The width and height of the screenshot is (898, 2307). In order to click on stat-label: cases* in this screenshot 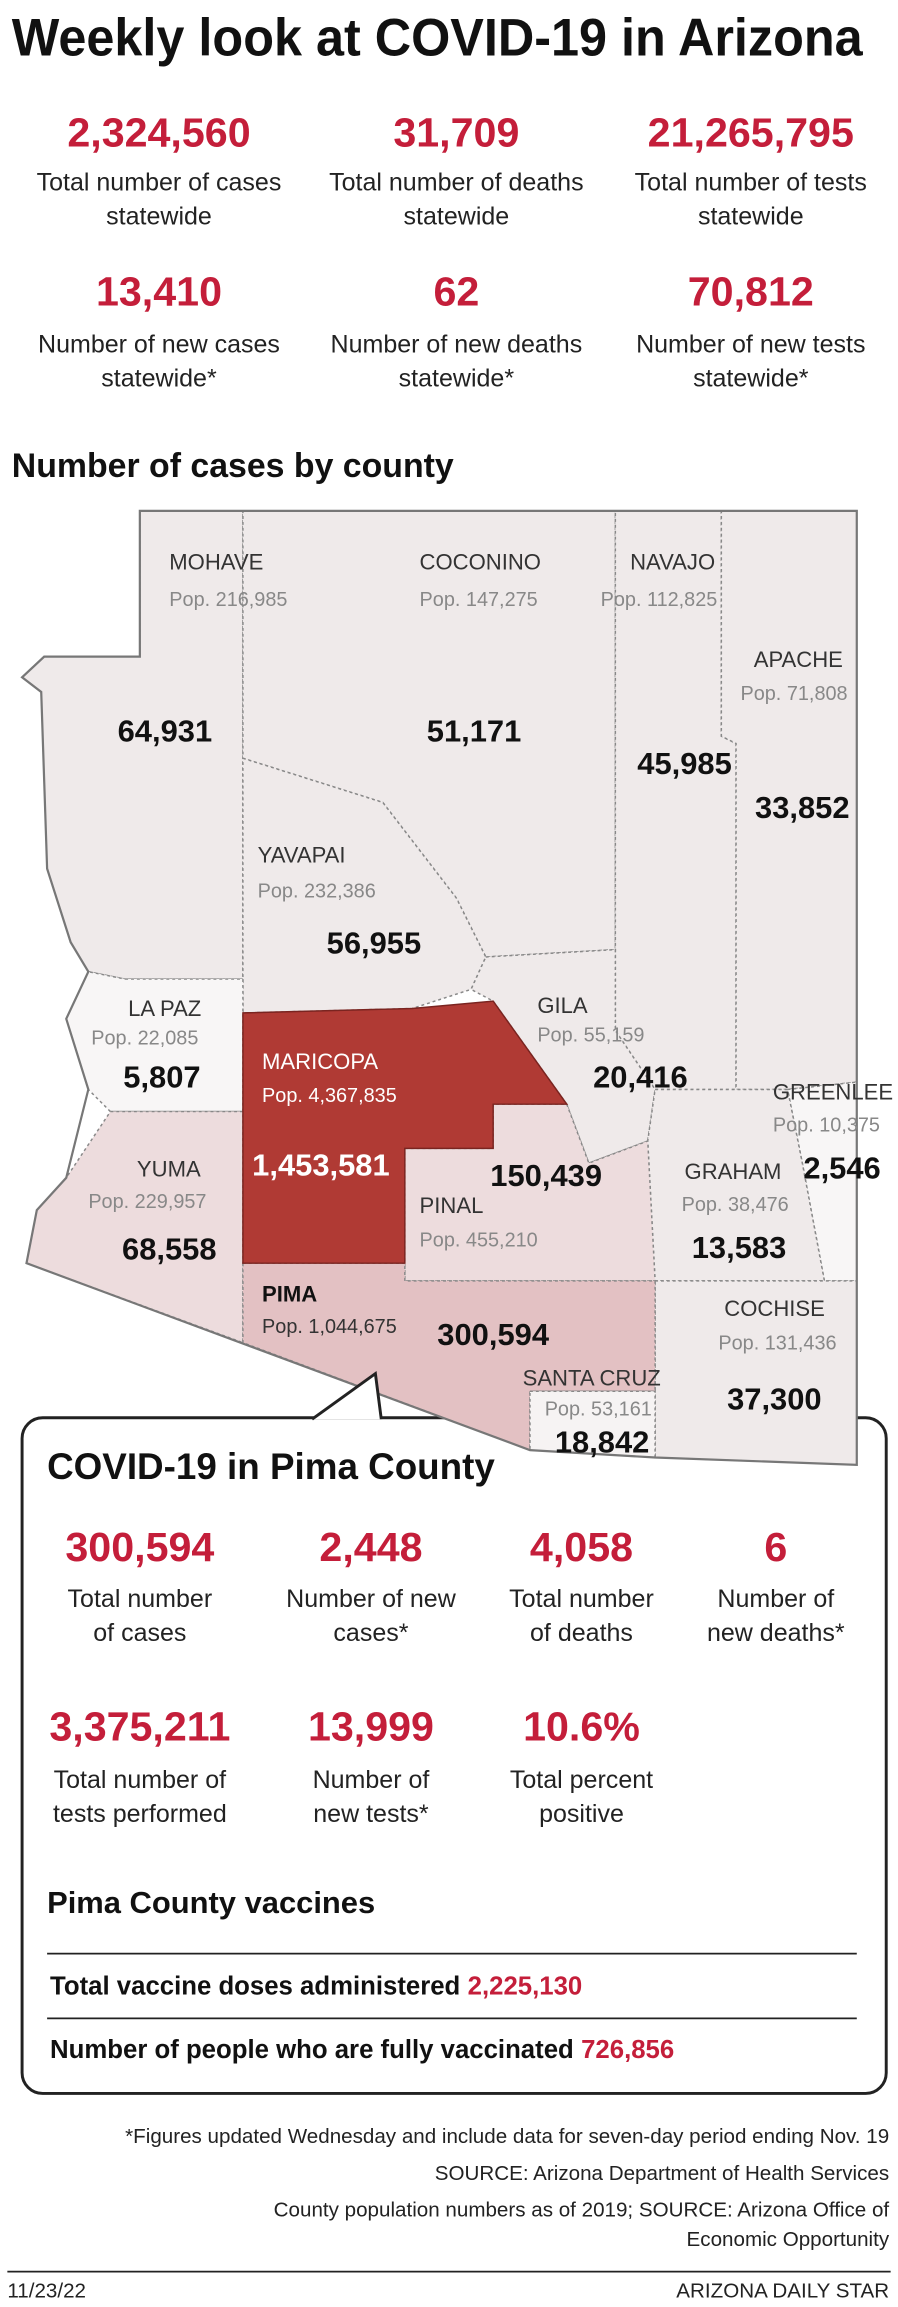, I will do `click(370, 1633)`.